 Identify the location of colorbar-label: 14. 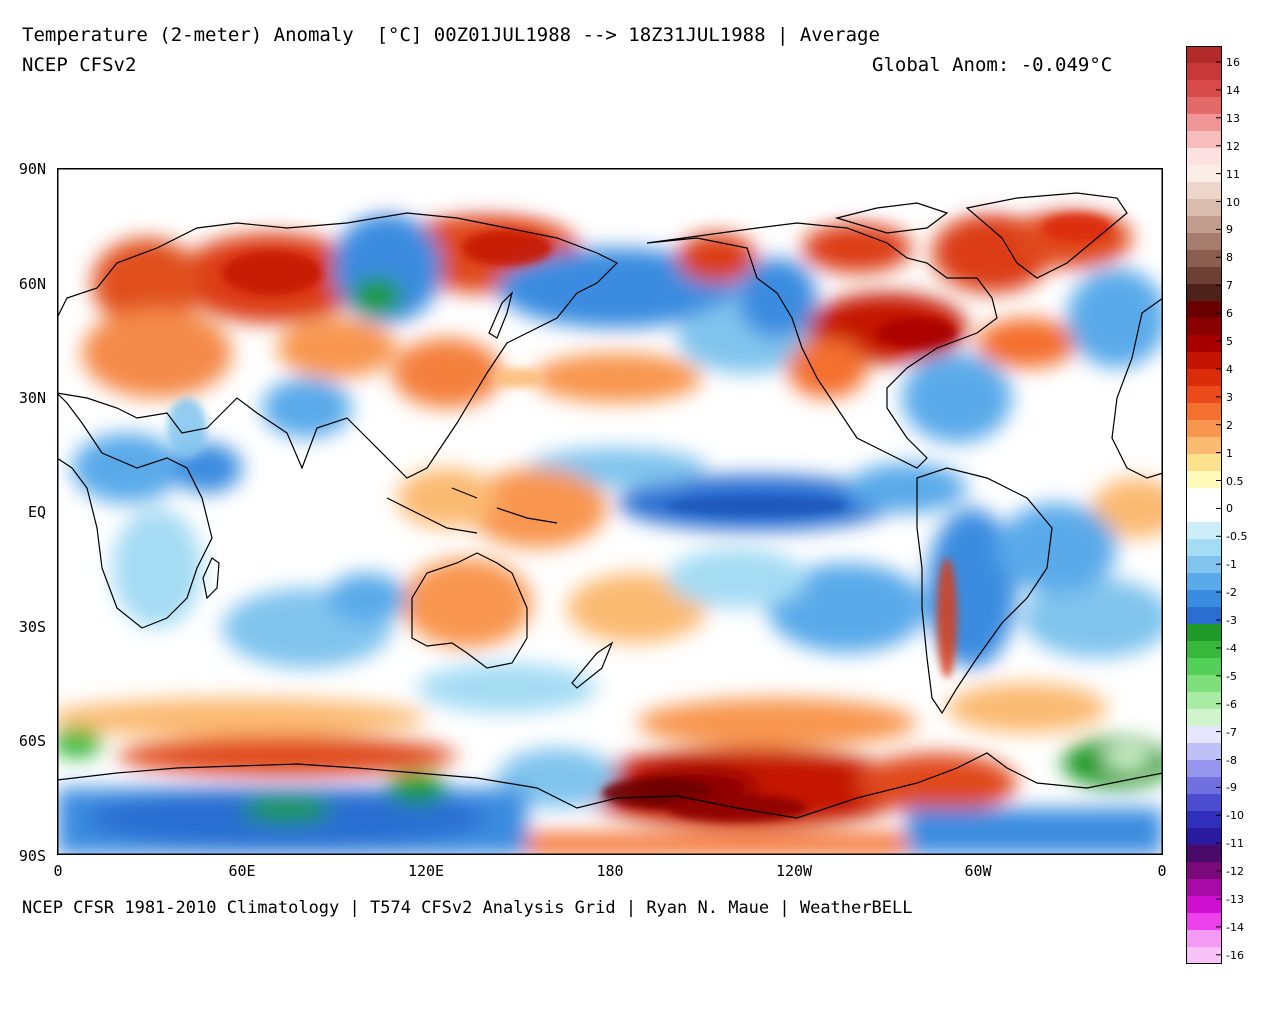
(1233, 90).